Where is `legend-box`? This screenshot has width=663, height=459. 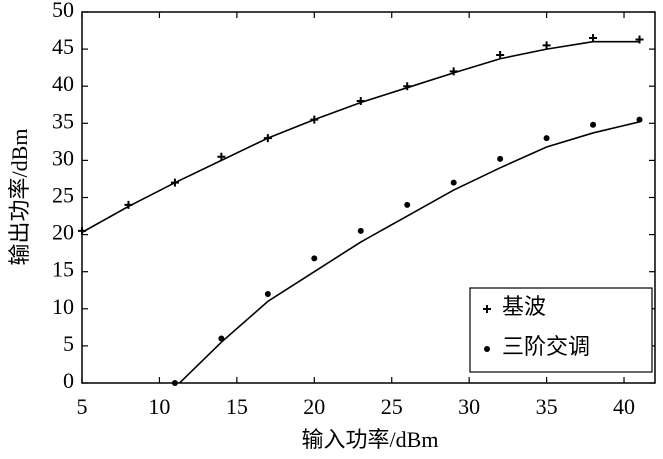 legend-box is located at coordinates (561, 330).